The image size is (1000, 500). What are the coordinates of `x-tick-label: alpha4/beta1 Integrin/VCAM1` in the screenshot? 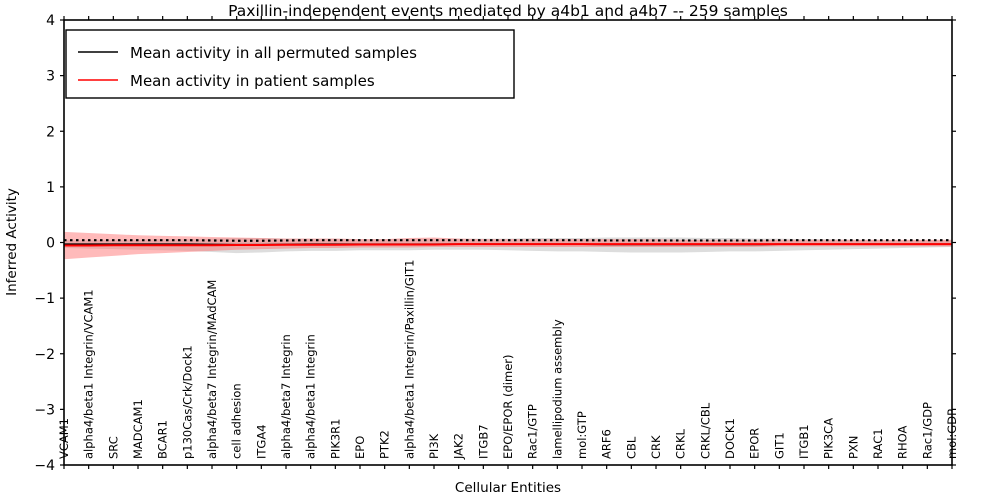 It's located at (89, 374).